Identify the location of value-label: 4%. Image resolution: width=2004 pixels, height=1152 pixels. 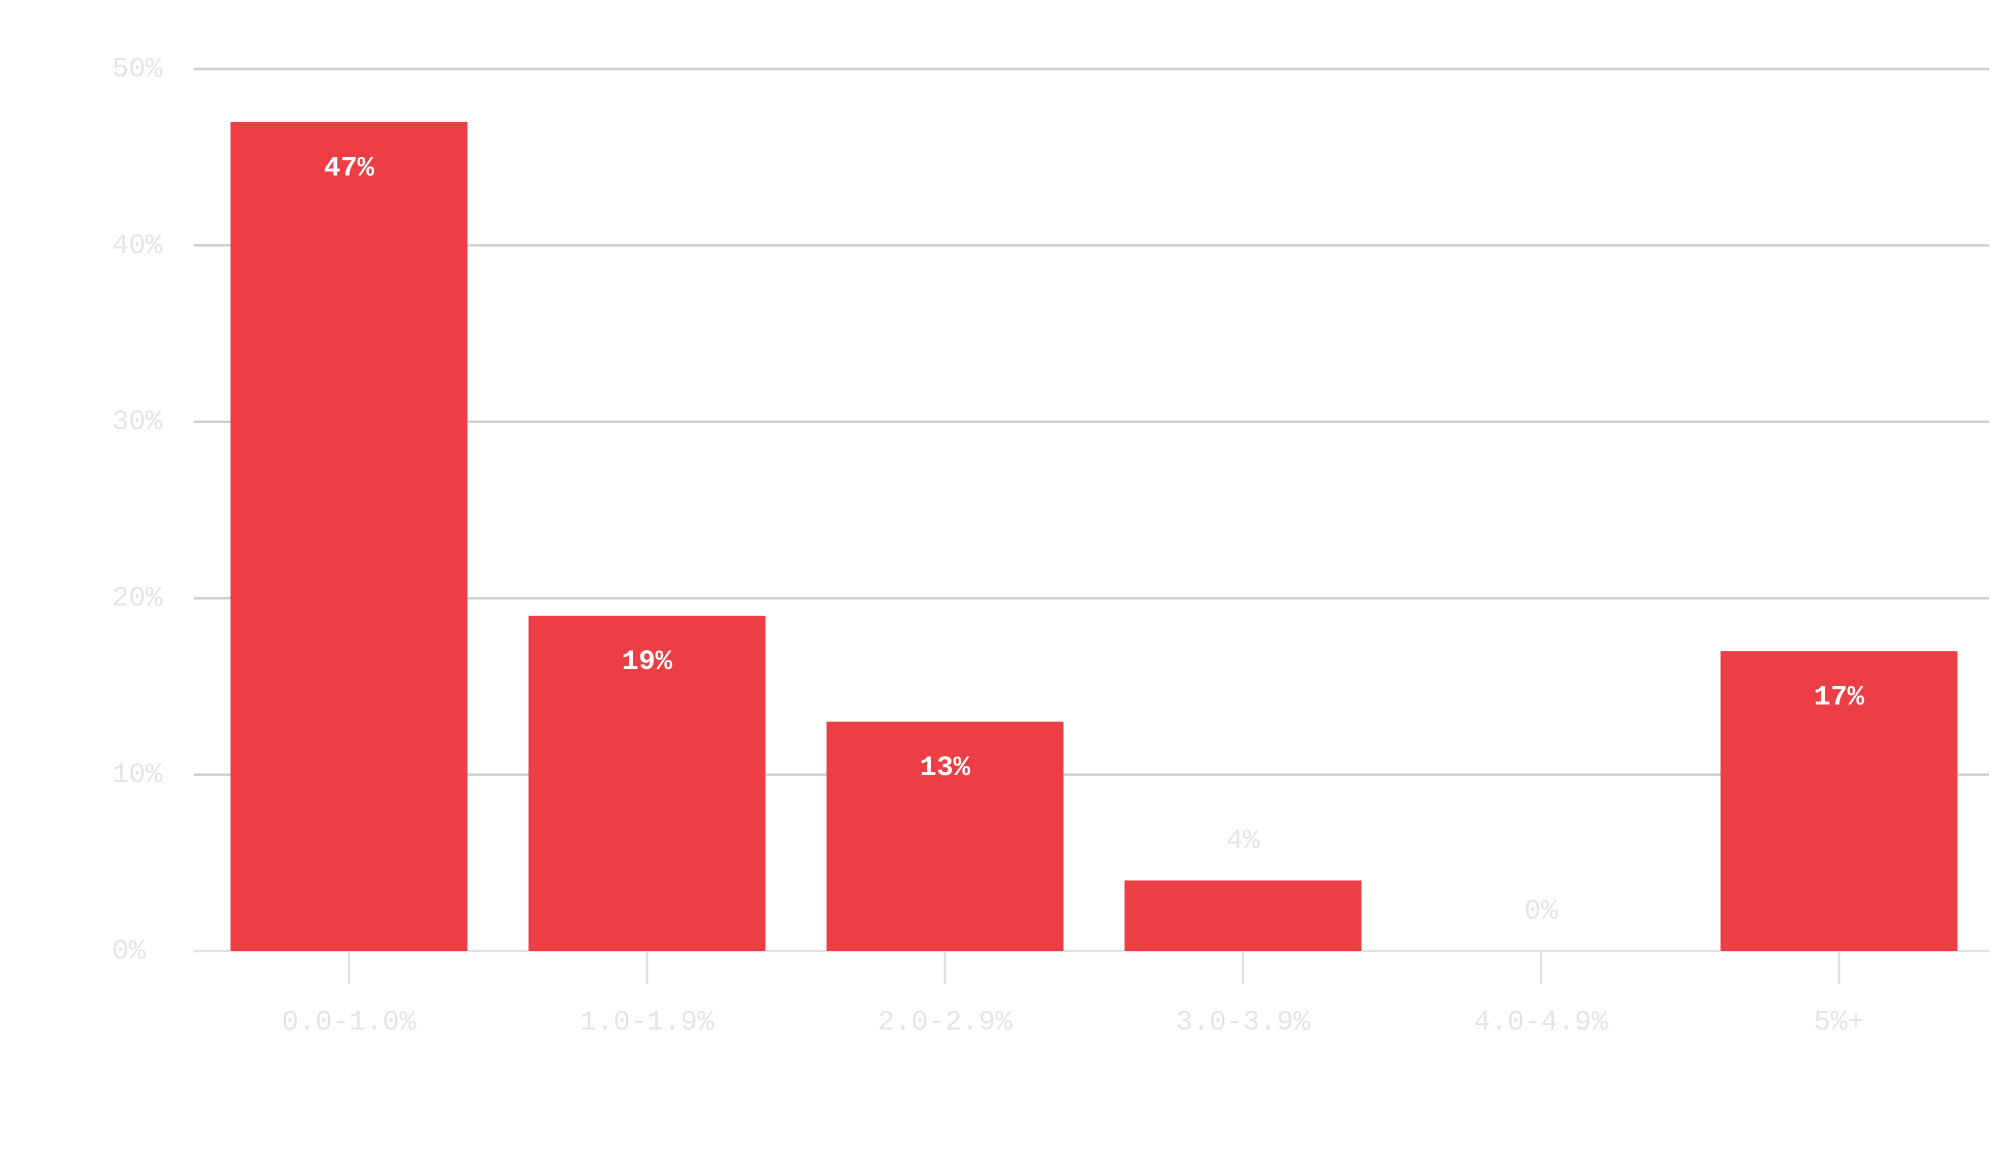
(1243, 841).